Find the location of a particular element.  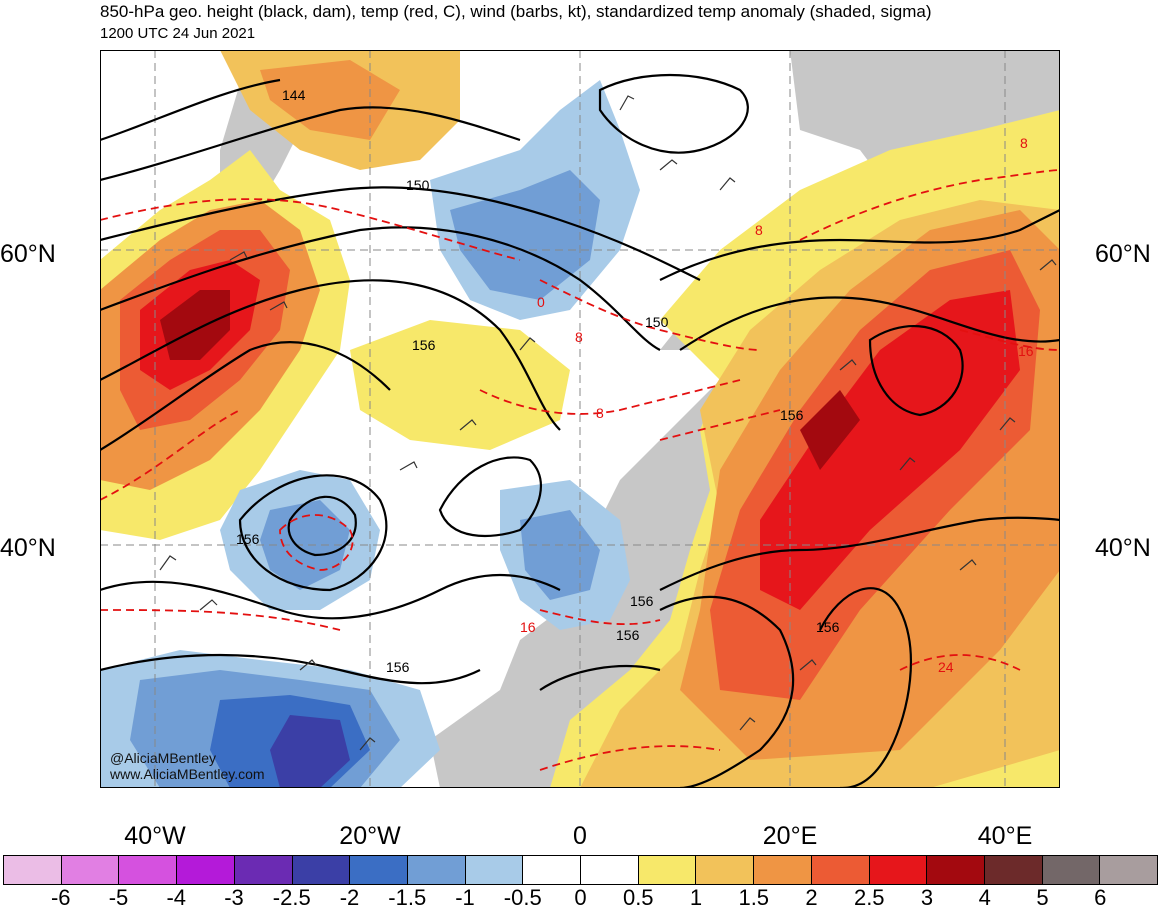

anomaly-colorbar is located at coordinates (580, 870).